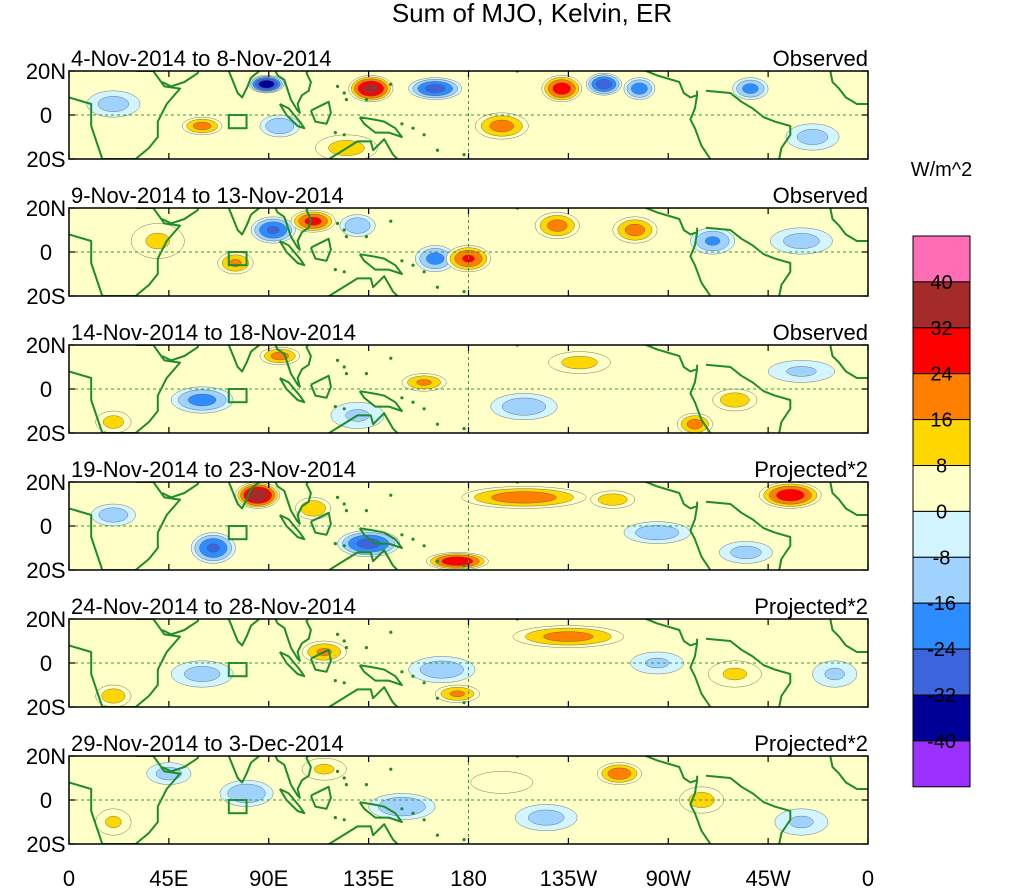 Image resolution: width=1021 pixels, height=889 pixels. What do you see at coordinates (811, 469) in the screenshot?
I see `panel-kind: Projected*2` at bounding box center [811, 469].